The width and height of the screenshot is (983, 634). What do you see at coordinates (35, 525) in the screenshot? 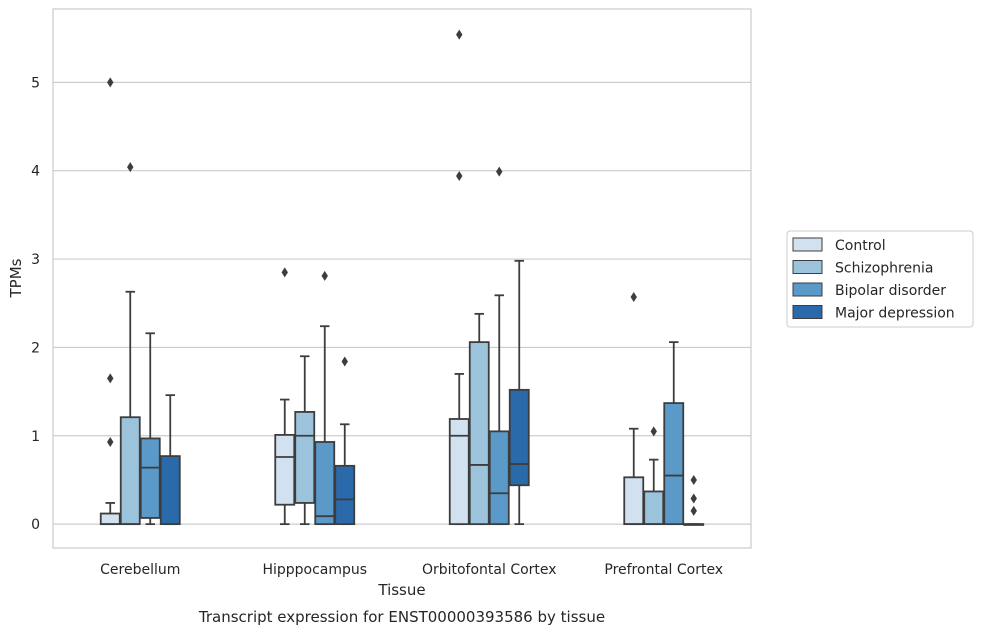
I see `y-tick-label: 0` at bounding box center [35, 525].